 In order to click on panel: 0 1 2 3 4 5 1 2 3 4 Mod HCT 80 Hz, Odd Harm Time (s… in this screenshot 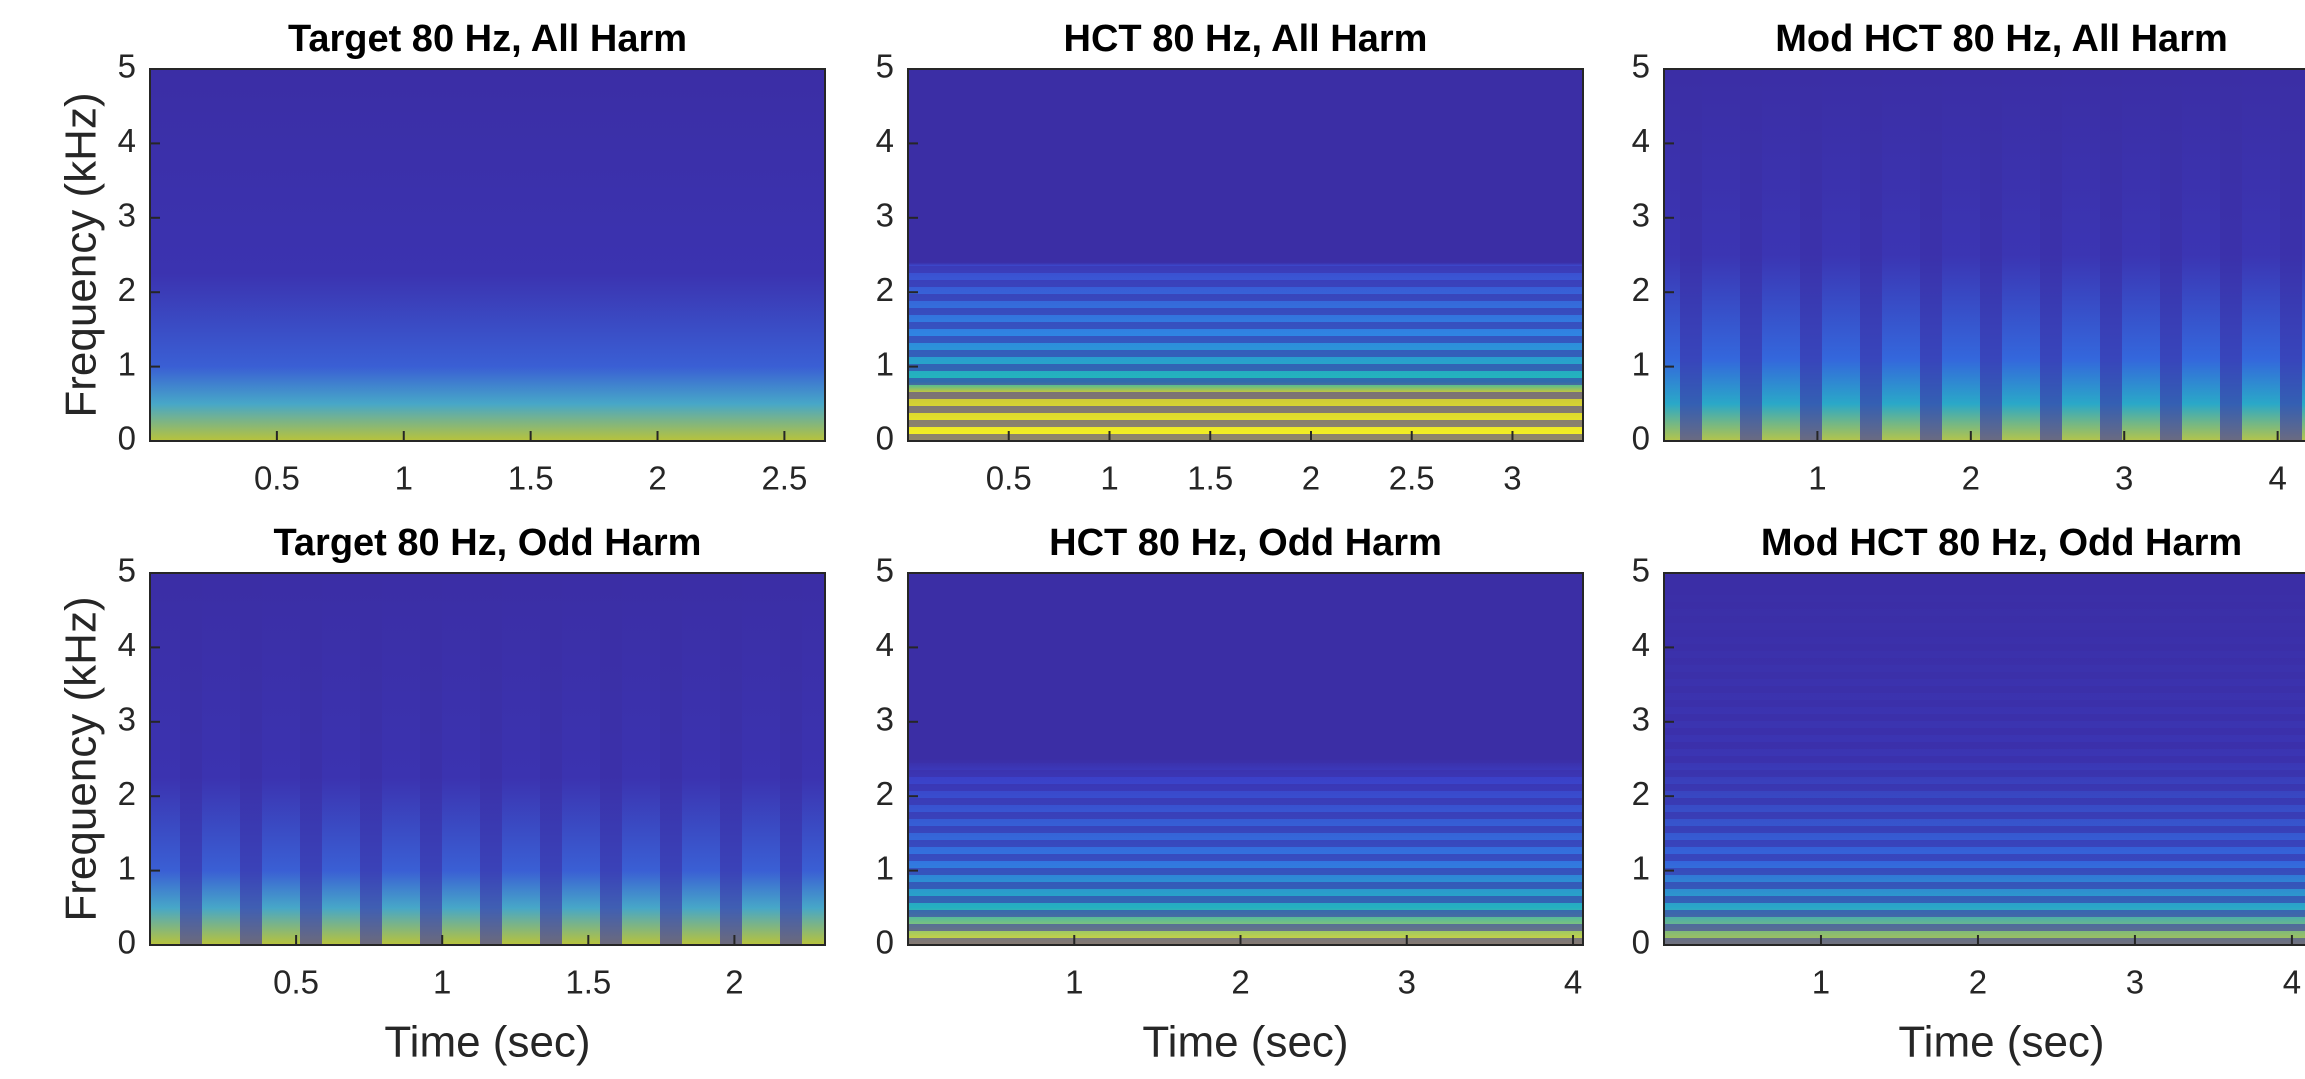, I will do `click(1968, 794)`.